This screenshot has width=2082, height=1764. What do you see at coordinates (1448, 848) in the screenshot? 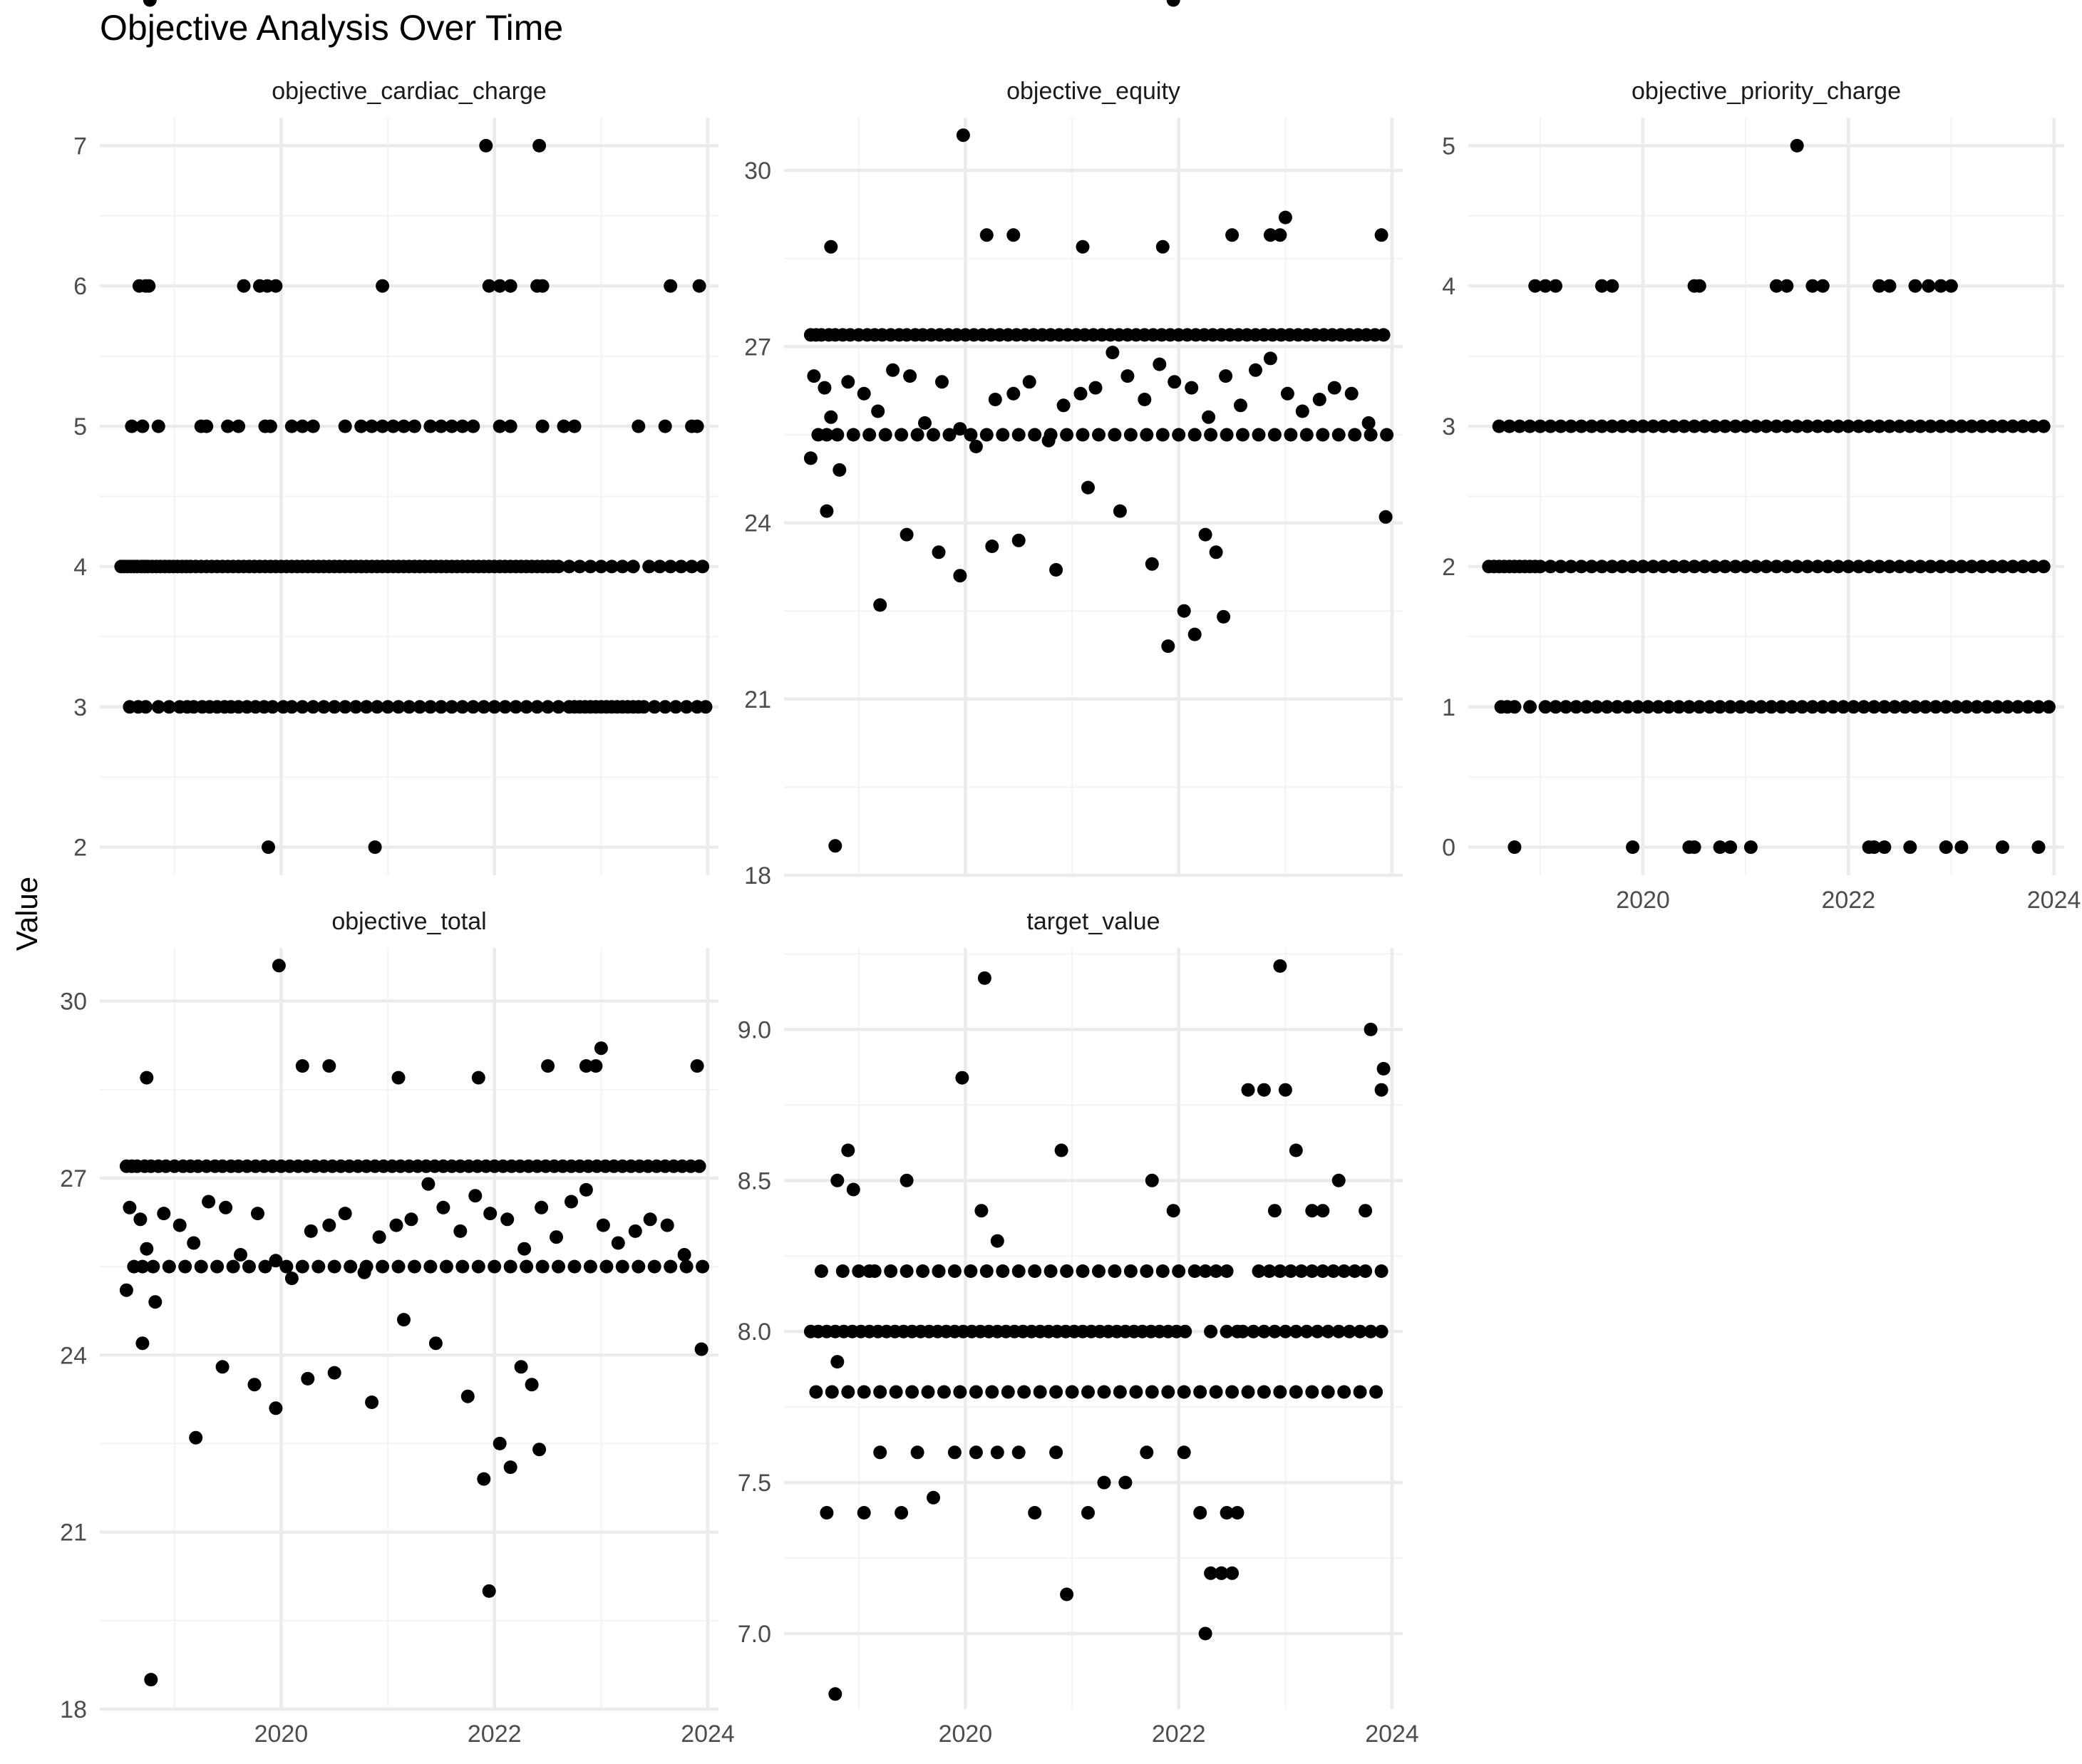
I see `y-tick-label: 0` at bounding box center [1448, 848].